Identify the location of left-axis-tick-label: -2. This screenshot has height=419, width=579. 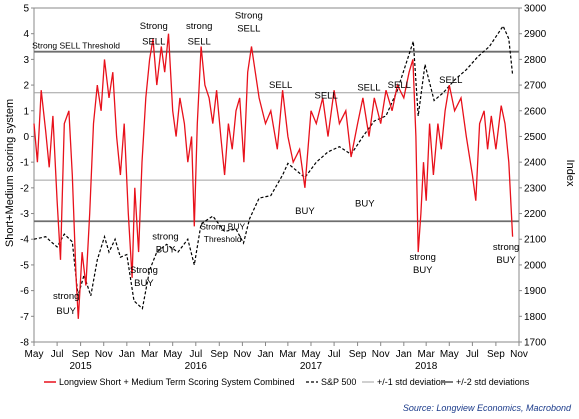
(24, 188).